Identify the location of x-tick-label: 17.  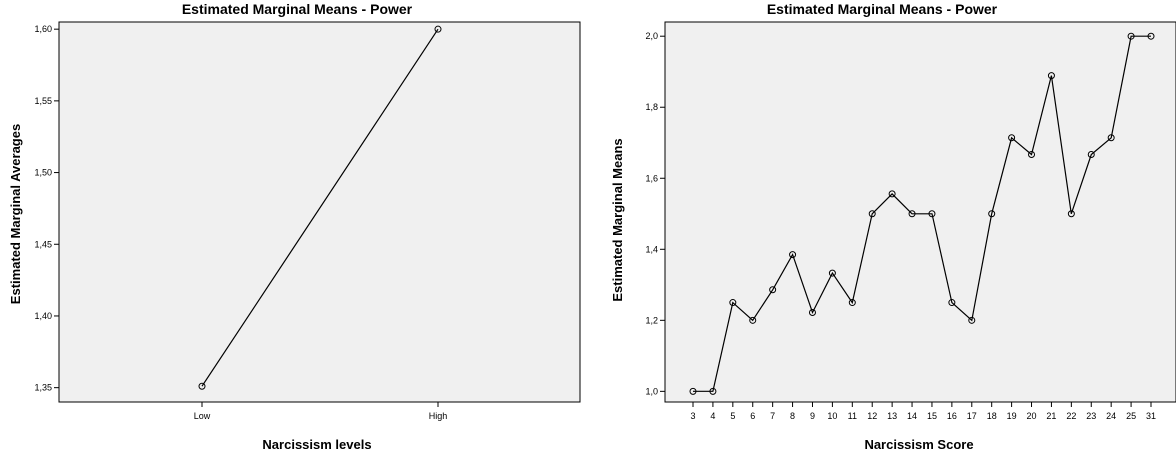
(972, 416).